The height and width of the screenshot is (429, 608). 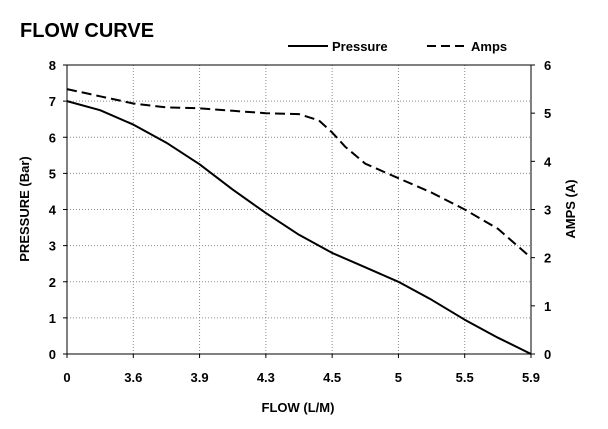 What do you see at coordinates (570, 208) in the screenshot?
I see `right-axis-title: AMPS (A)` at bounding box center [570, 208].